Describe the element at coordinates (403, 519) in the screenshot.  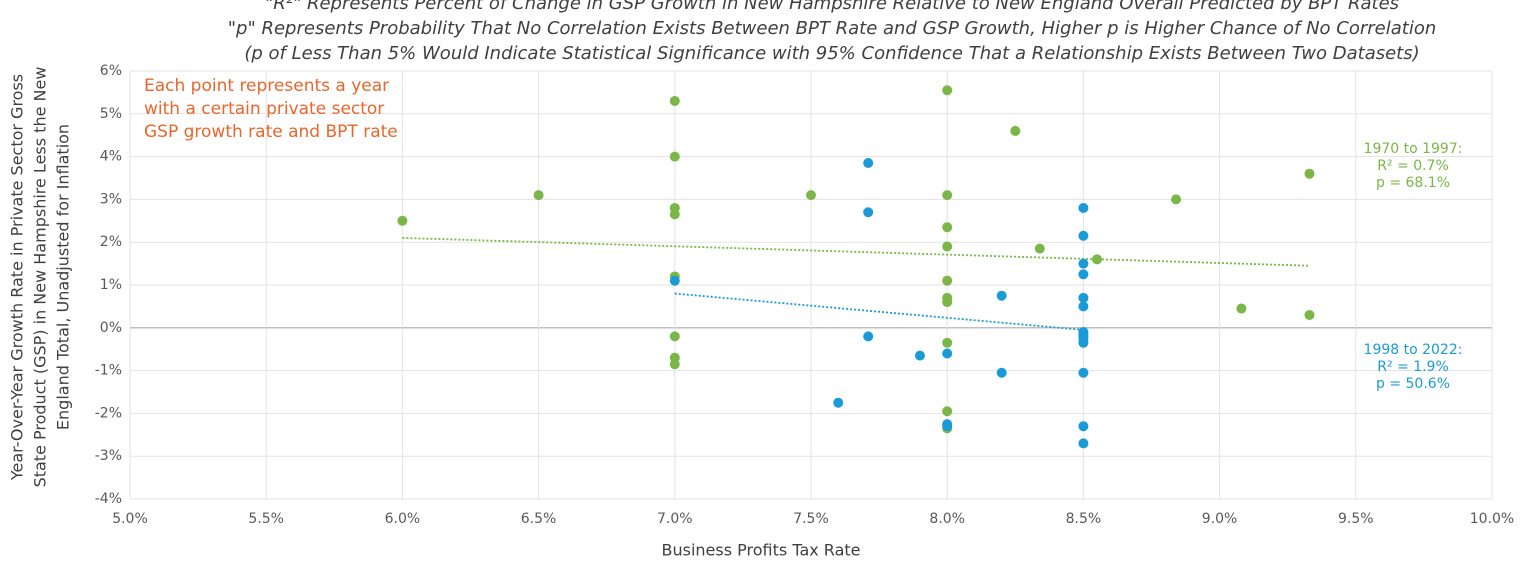
I see `x-tick-label: 6.0%` at that location.